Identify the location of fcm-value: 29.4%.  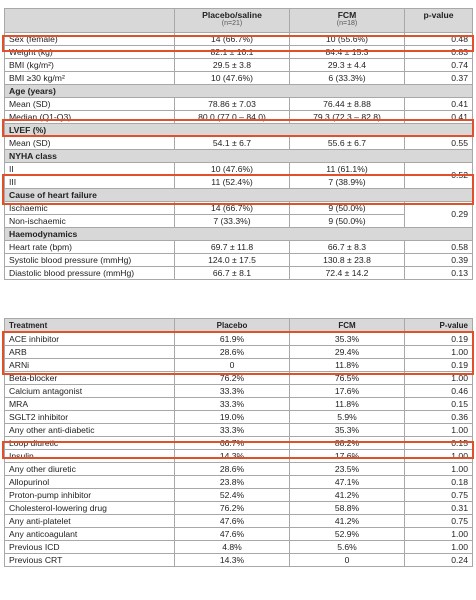
(347, 352).